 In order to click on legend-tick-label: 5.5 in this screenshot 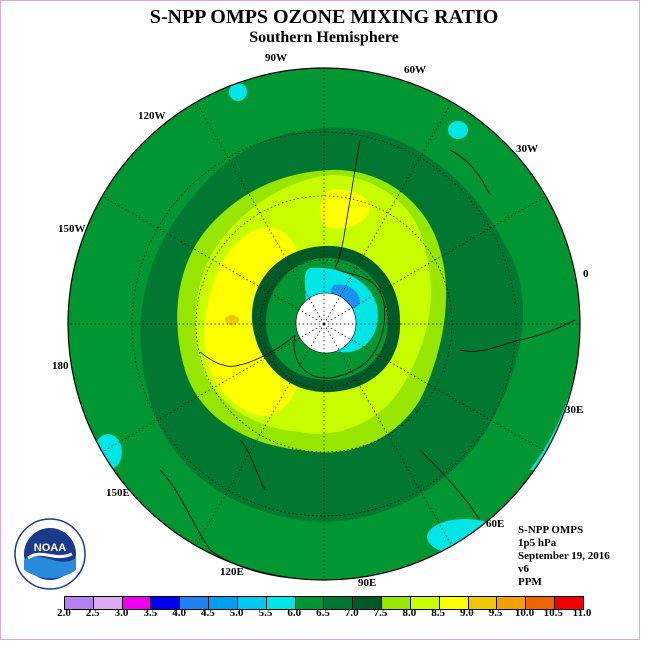, I will do `click(265, 613)`.